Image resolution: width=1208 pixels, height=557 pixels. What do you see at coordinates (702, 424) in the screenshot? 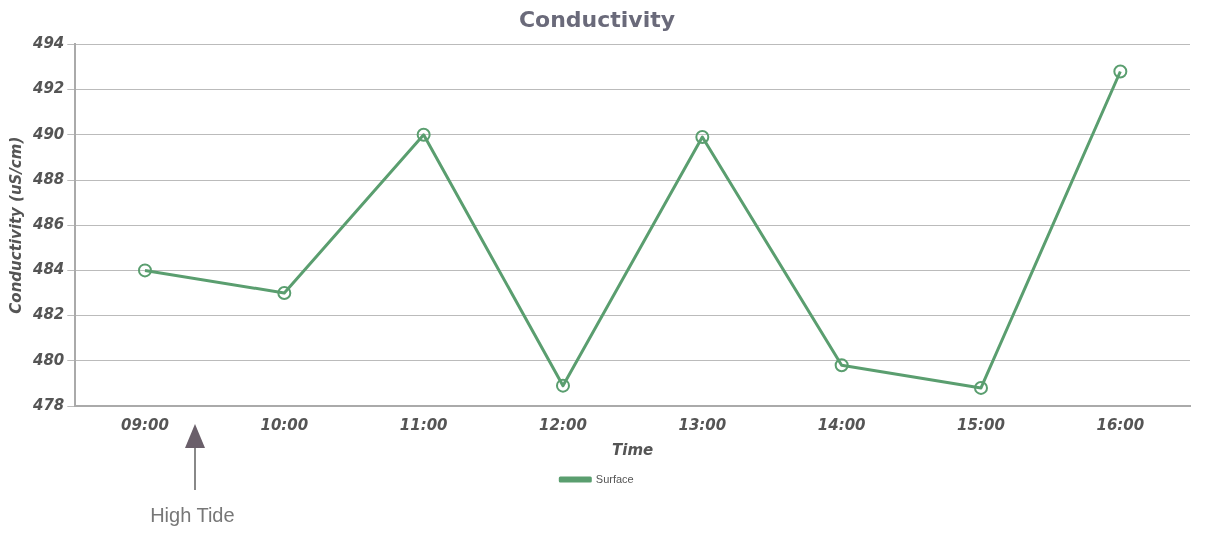
I see `x-tick-label: 13:00` at bounding box center [702, 424].